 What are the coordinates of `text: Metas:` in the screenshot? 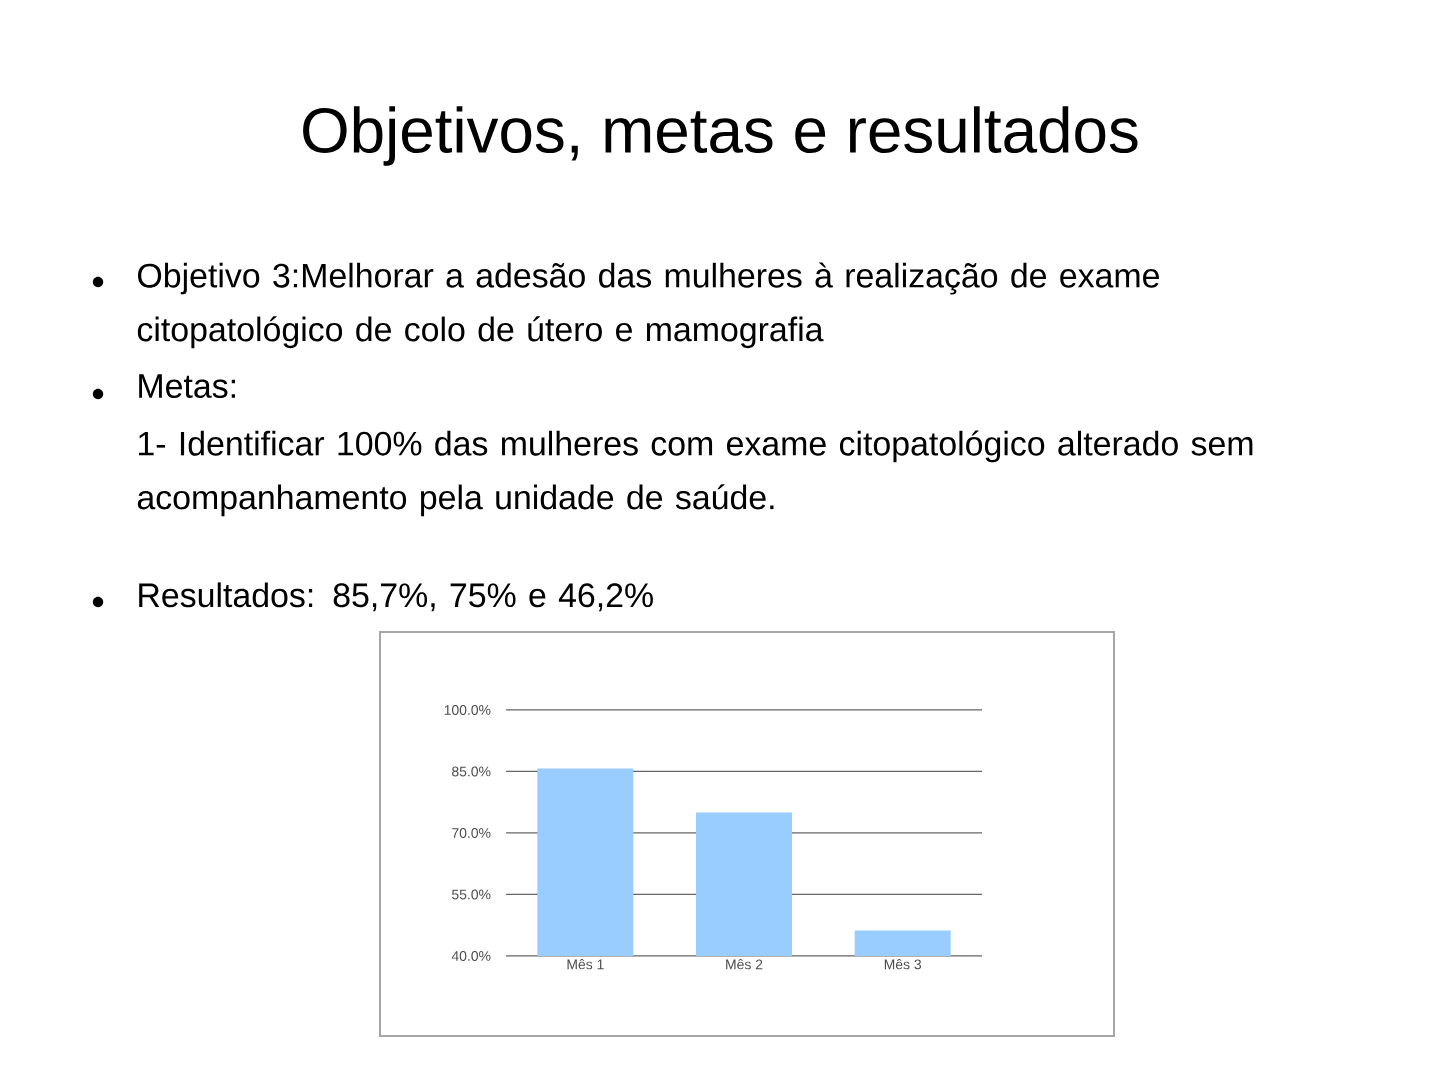 It's located at (187, 386).